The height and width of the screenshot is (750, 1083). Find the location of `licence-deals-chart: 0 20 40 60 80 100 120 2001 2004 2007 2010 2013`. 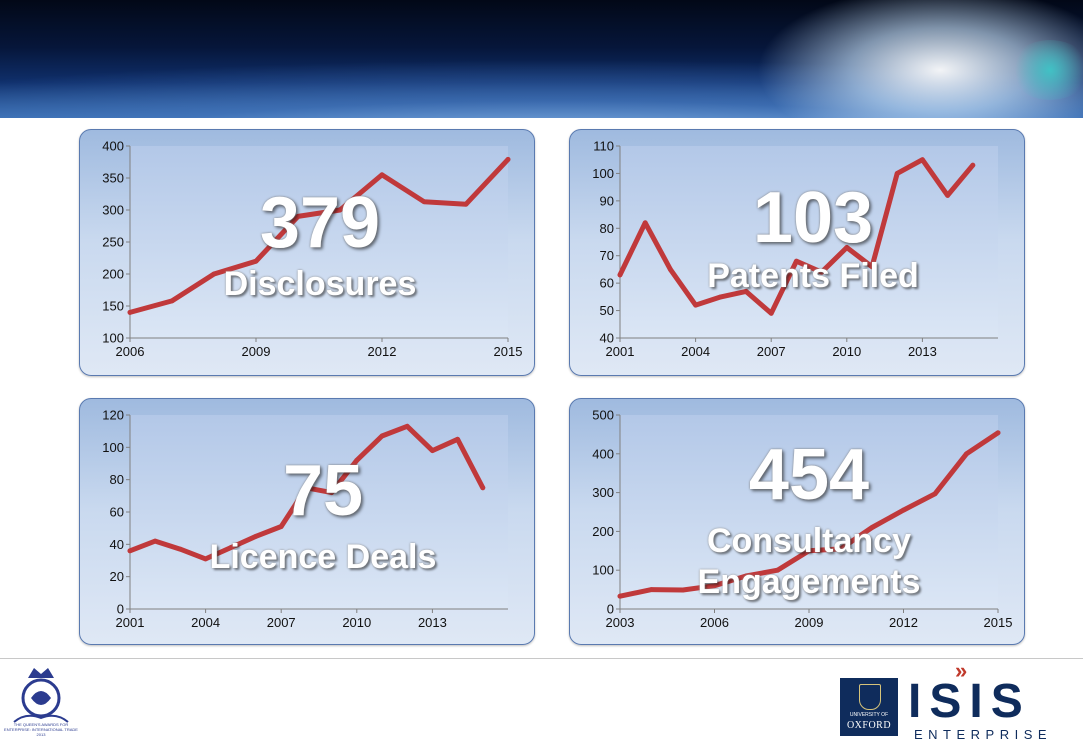

licence-deals-chart: 0 20 40 60 80 100 120 2001 2004 2007 2010 2013 is located at coordinates (305, 519).